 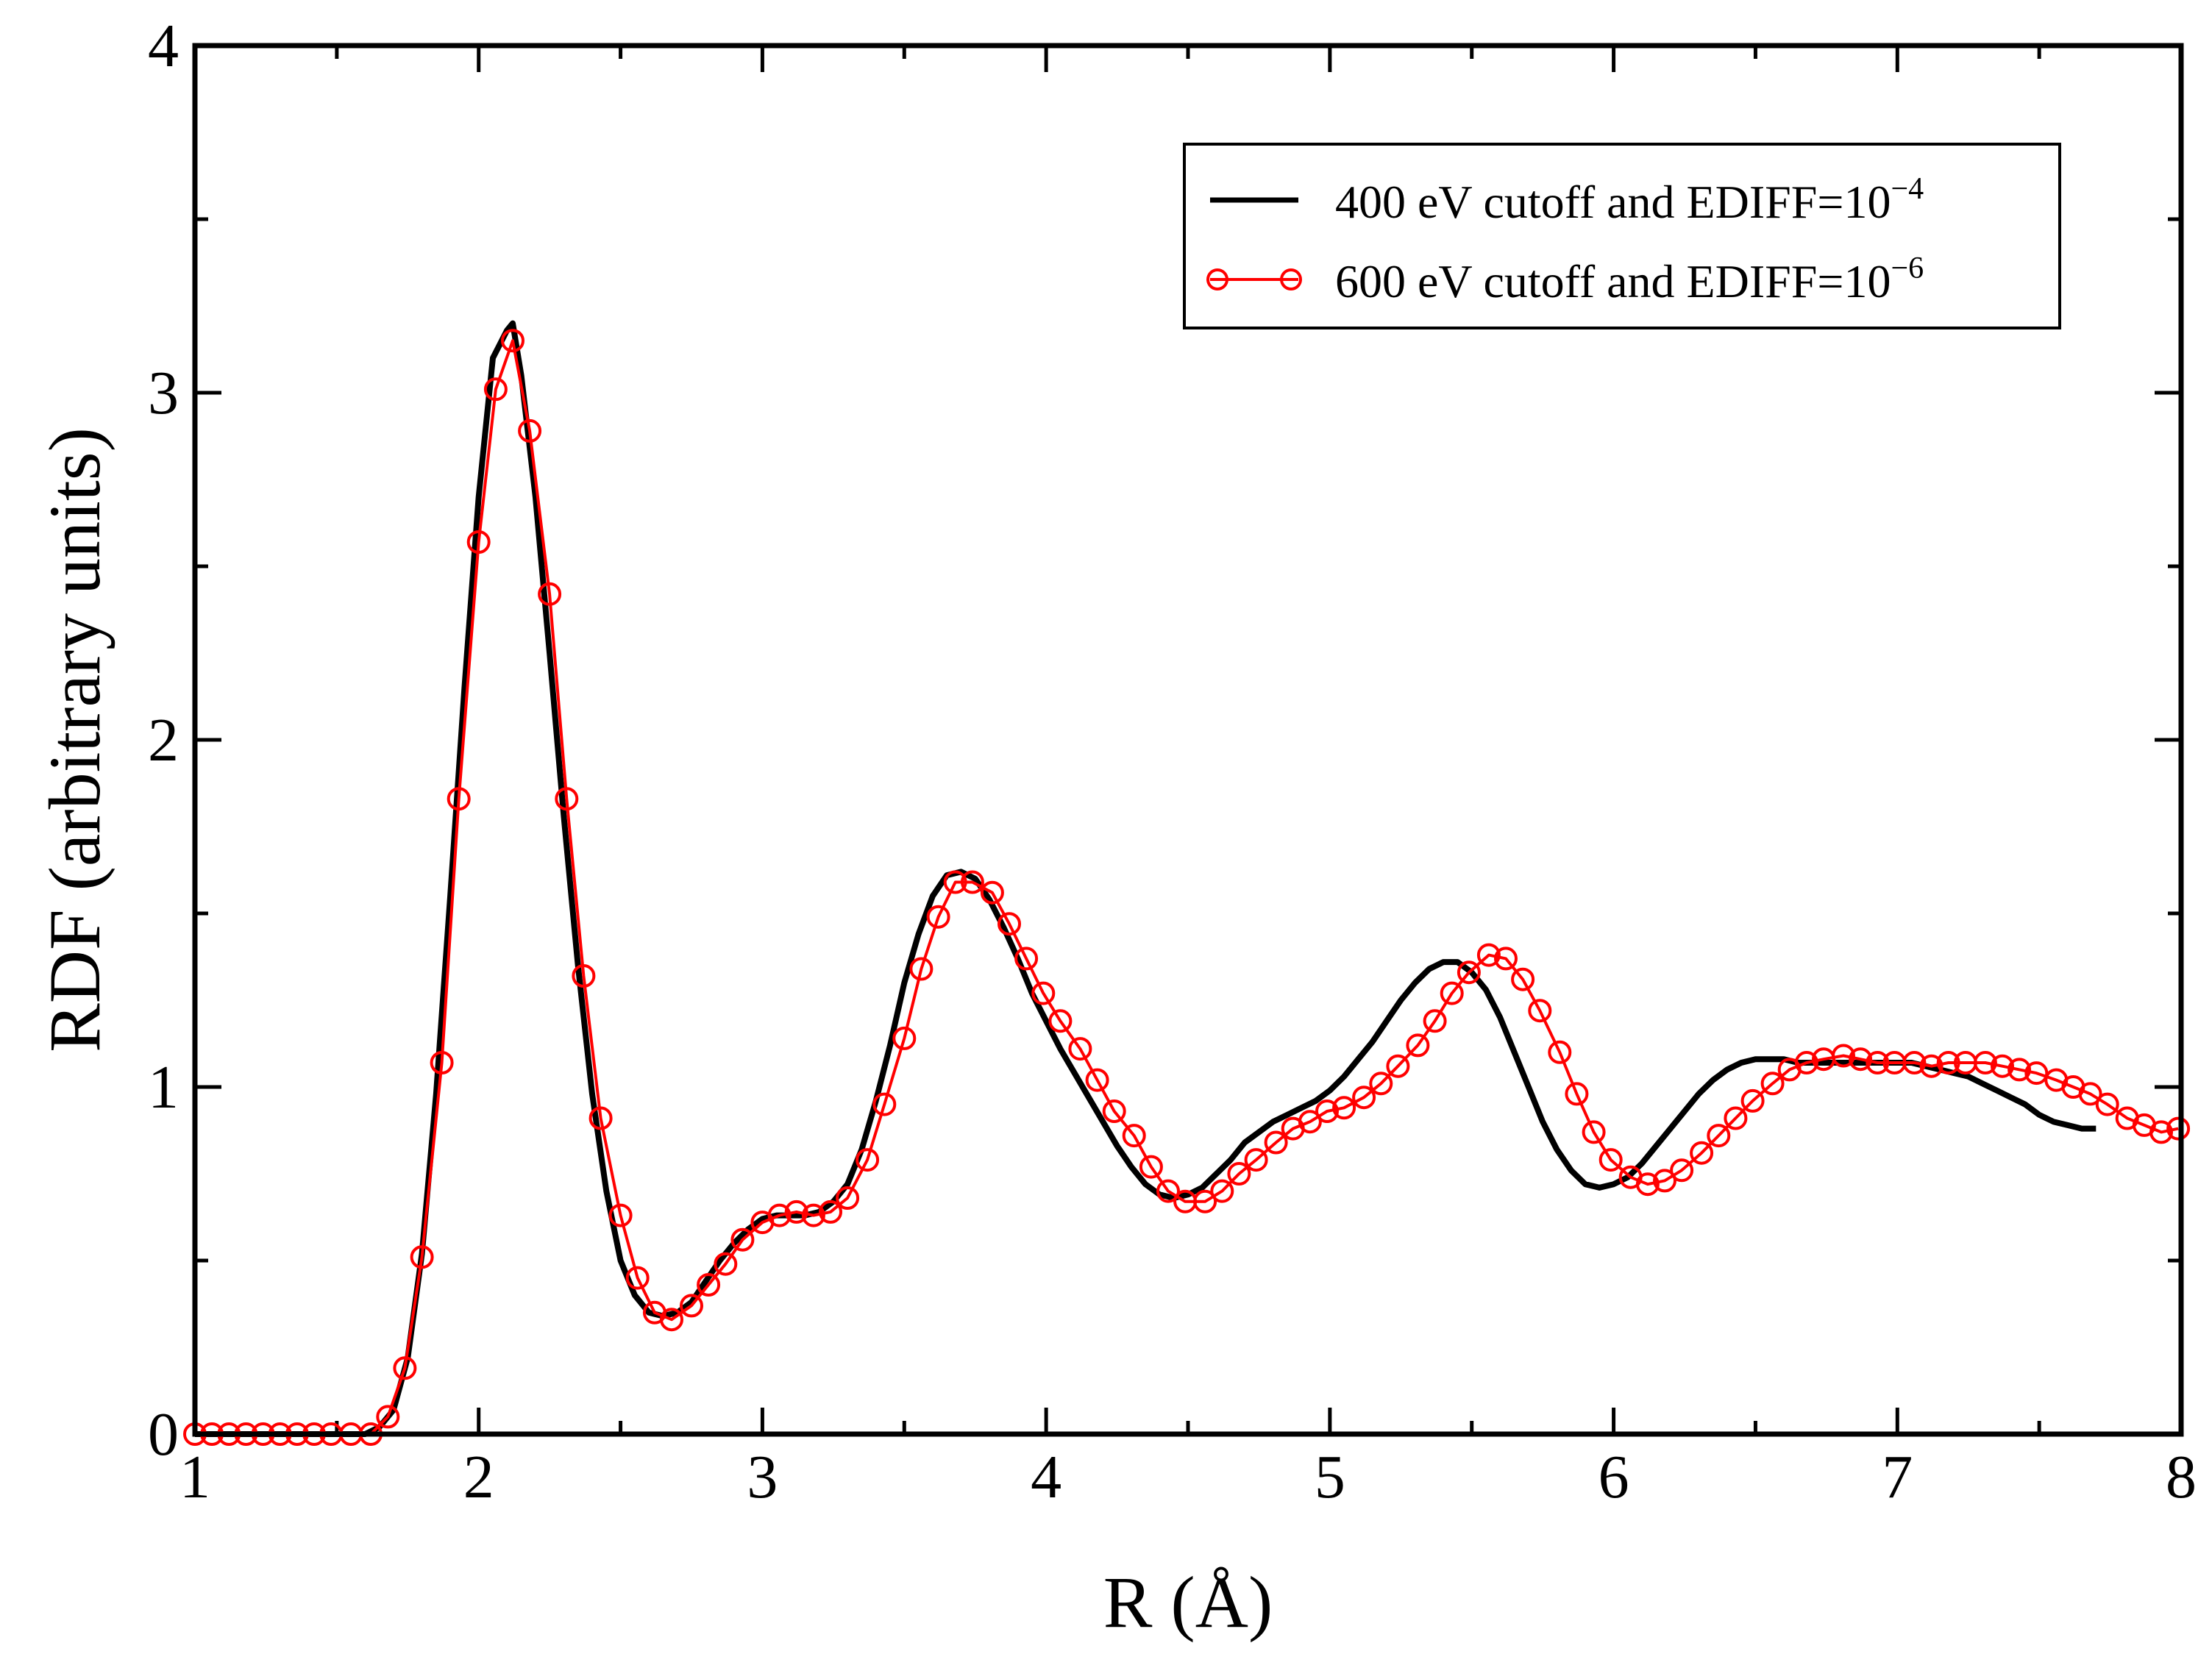 What do you see at coordinates (163, 46) in the screenshot?
I see `y-tick-label: 4` at bounding box center [163, 46].